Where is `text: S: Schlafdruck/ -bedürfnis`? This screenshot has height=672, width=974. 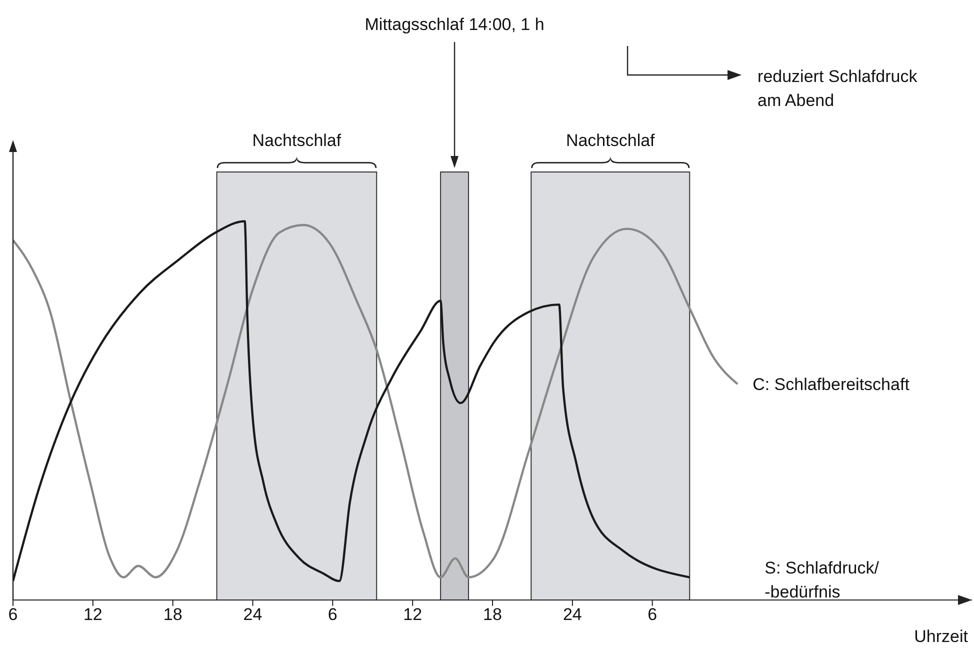 text: S: Schlafdruck/ -bedürfnis is located at coordinates (822, 580).